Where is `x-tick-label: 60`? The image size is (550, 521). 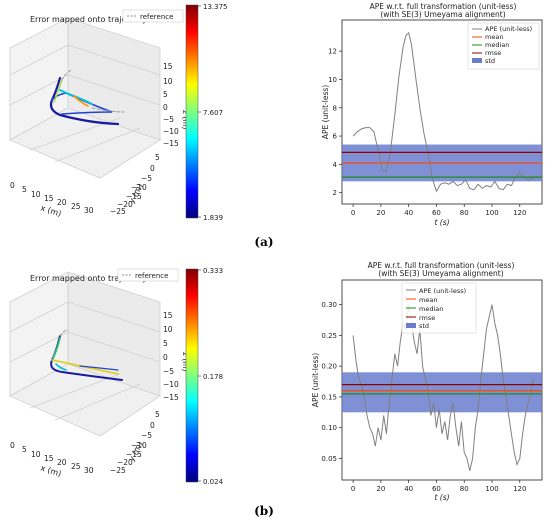
x-tick-label: 60 is located at coordinates (436, 489).